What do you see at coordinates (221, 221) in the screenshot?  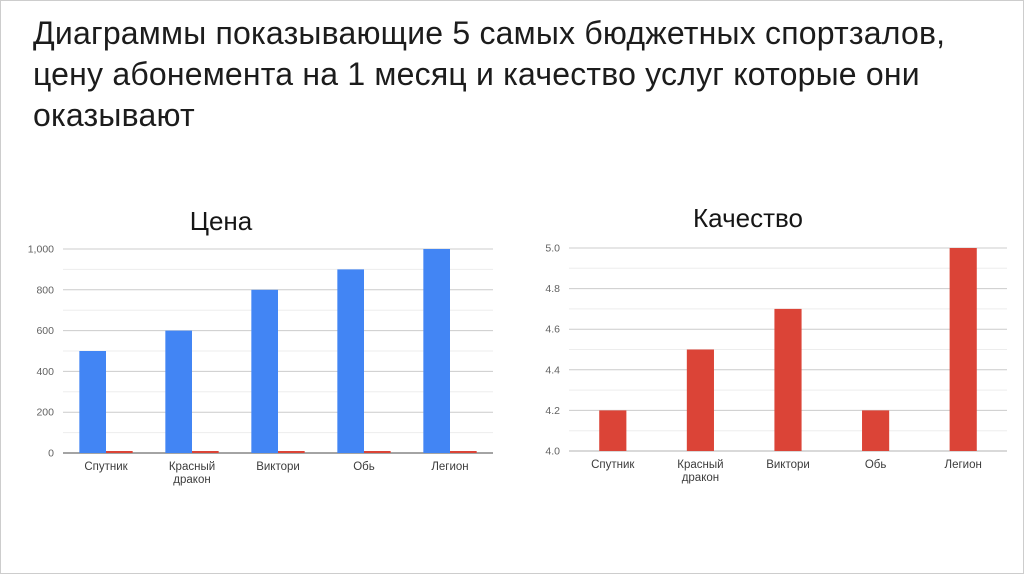 I see `svg-text: Цена` at bounding box center [221, 221].